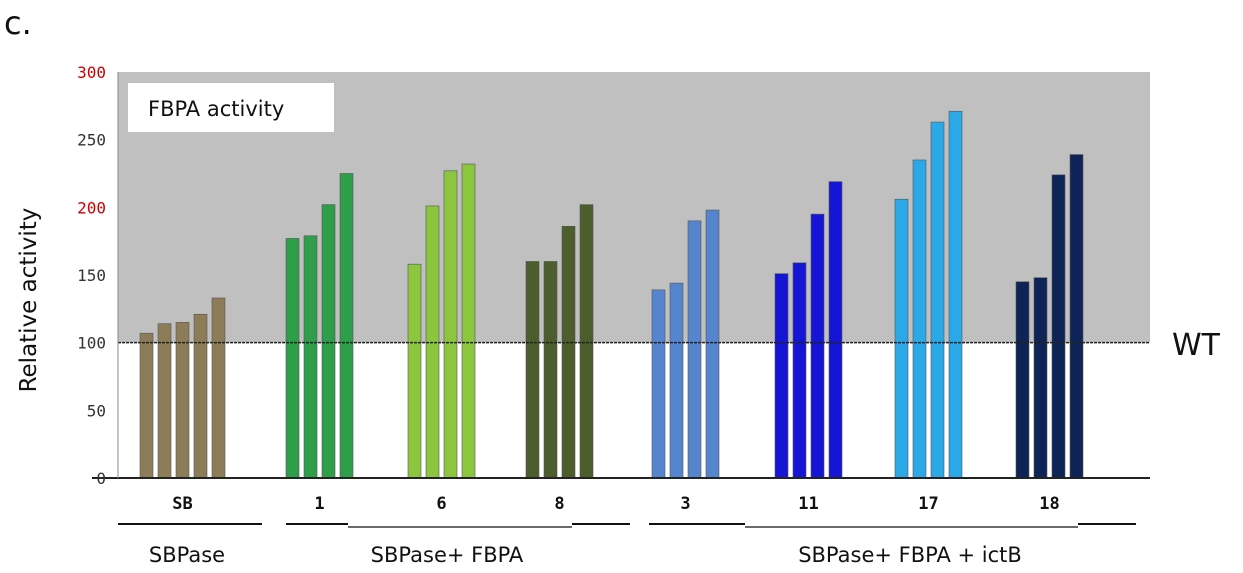  Describe the element at coordinates (101, 478) in the screenshot. I see `y-tick-label: 0` at that location.